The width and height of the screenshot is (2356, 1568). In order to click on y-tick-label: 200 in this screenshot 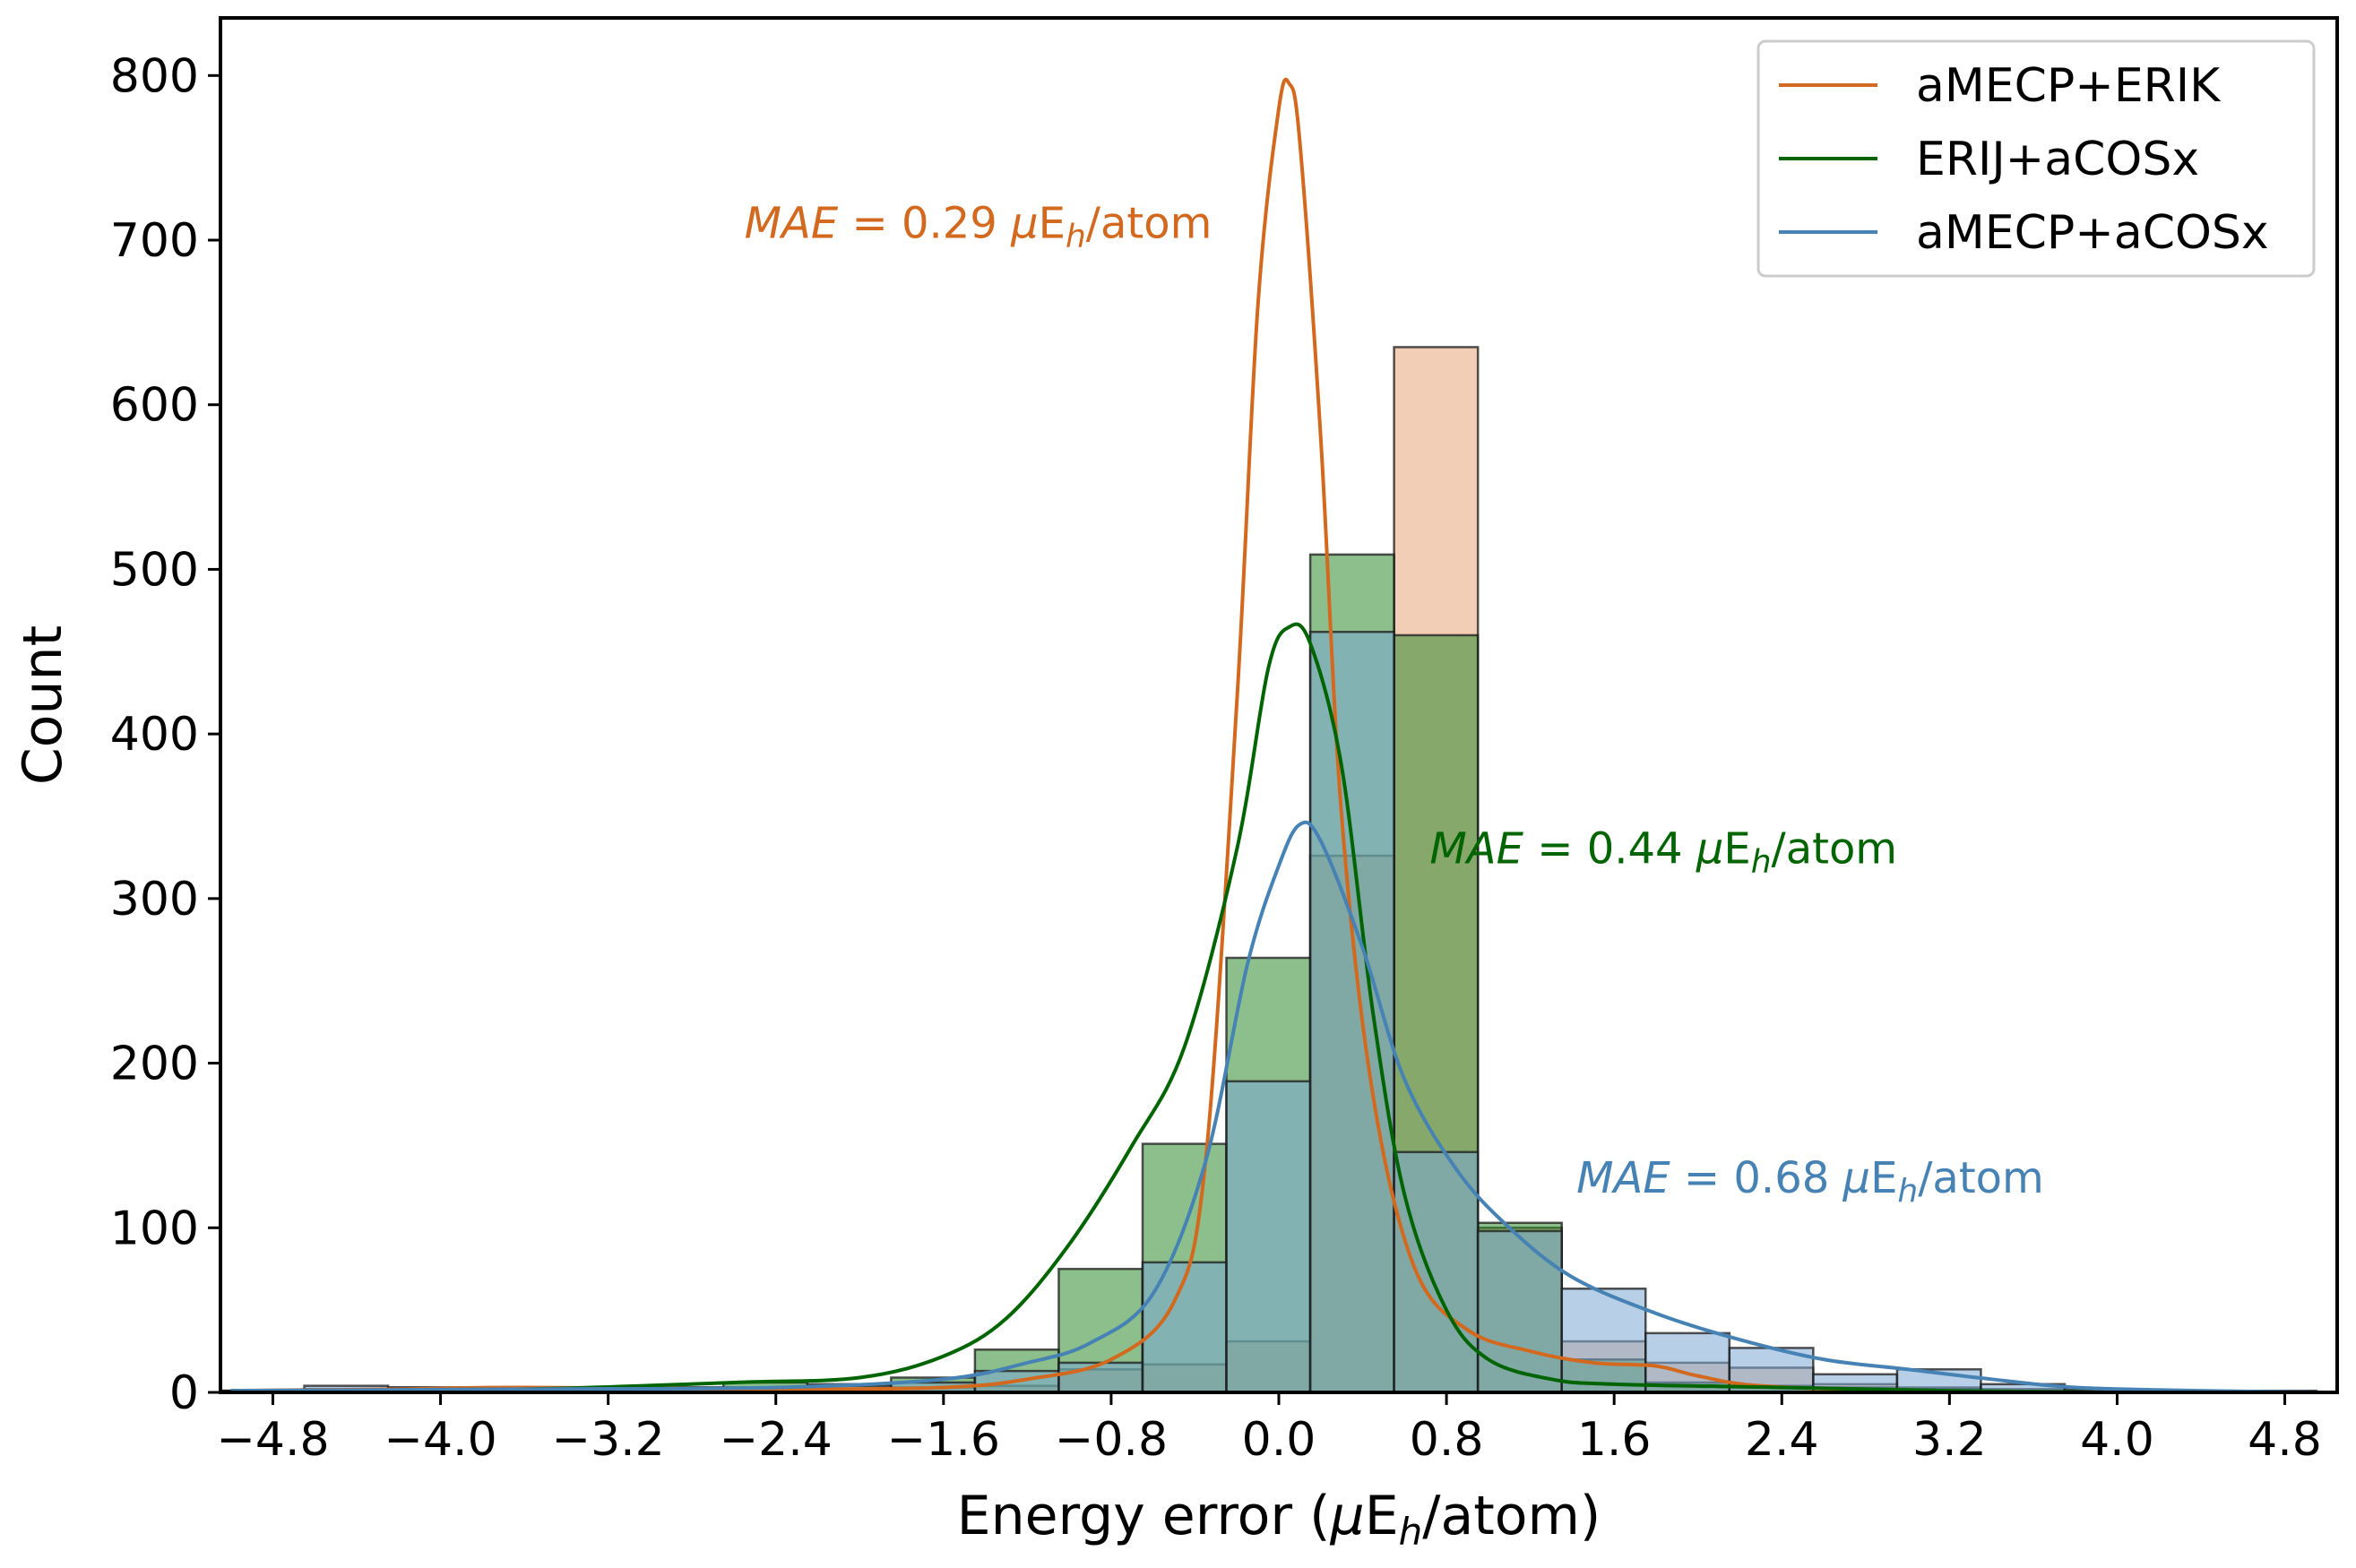, I will do `click(154, 1064)`.